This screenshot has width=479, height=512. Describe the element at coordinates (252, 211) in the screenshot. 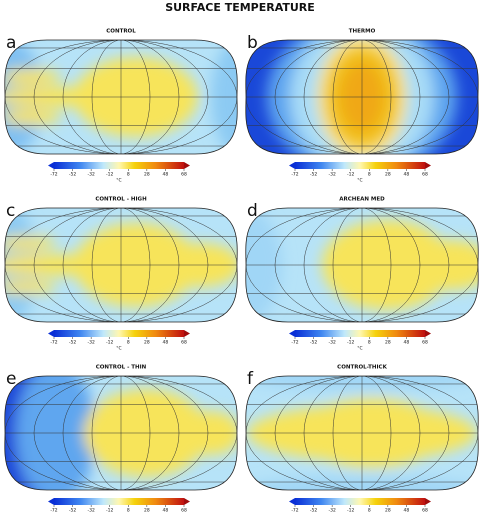

I see `panel-label: d` at that location.